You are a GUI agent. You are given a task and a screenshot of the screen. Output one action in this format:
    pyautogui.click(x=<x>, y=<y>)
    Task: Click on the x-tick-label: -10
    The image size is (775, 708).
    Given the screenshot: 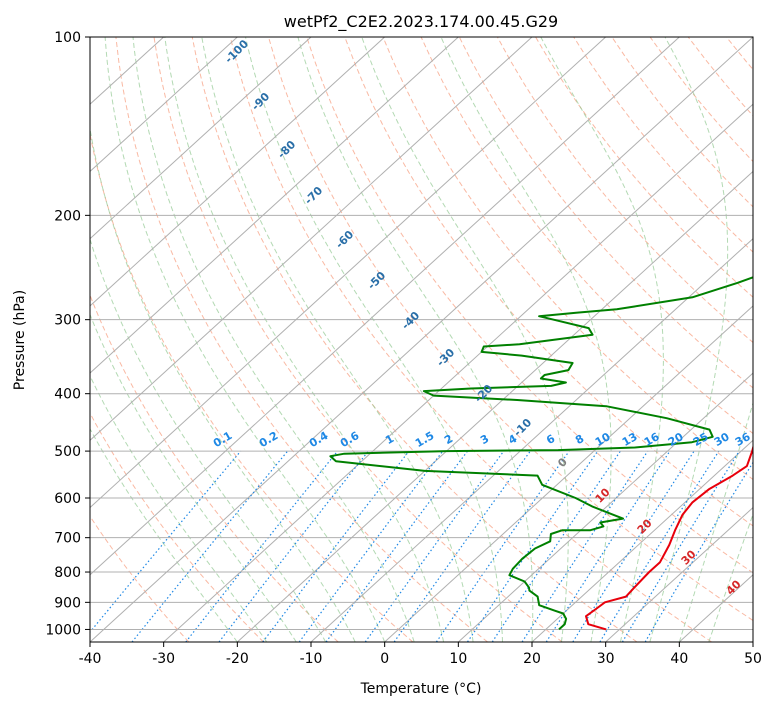 What is the action you would take?
    pyautogui.click(x=311, y=659)
    